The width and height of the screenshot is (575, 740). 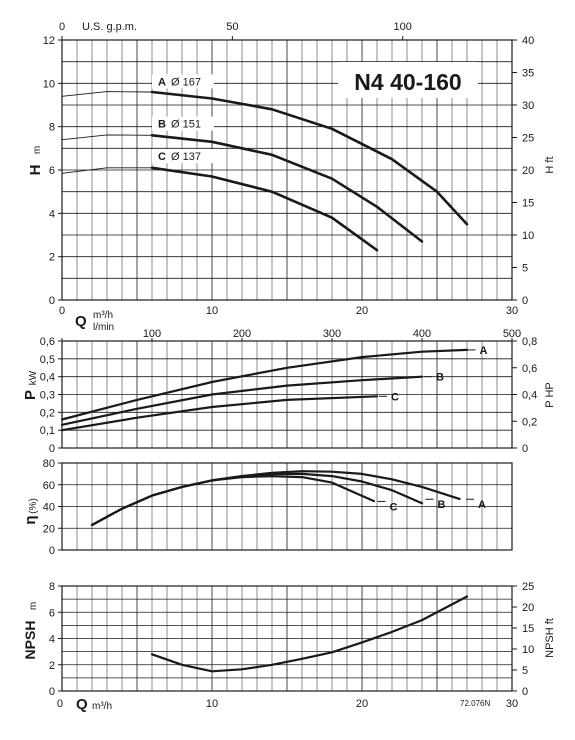 What do you see at coordinates (394, 507) in the screenshot?
I see `eff-series-name-C: C` at bounding box center [394, 507].